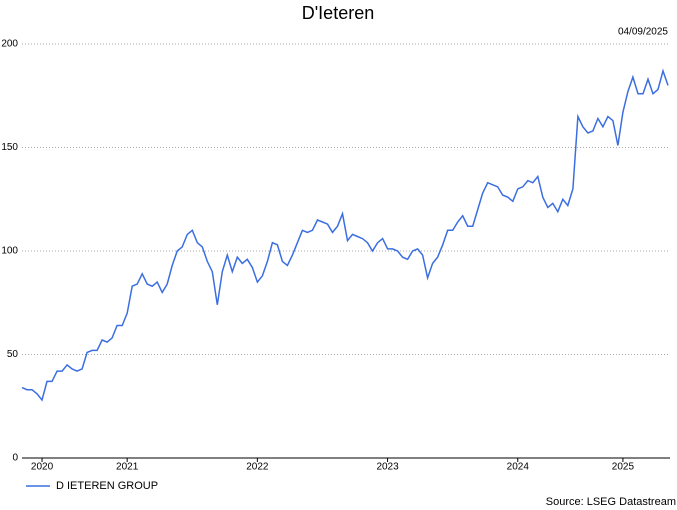 This screenshot has width=677, height=510. I want to click on chart-title: D'Ieteren, so click(338, 13).